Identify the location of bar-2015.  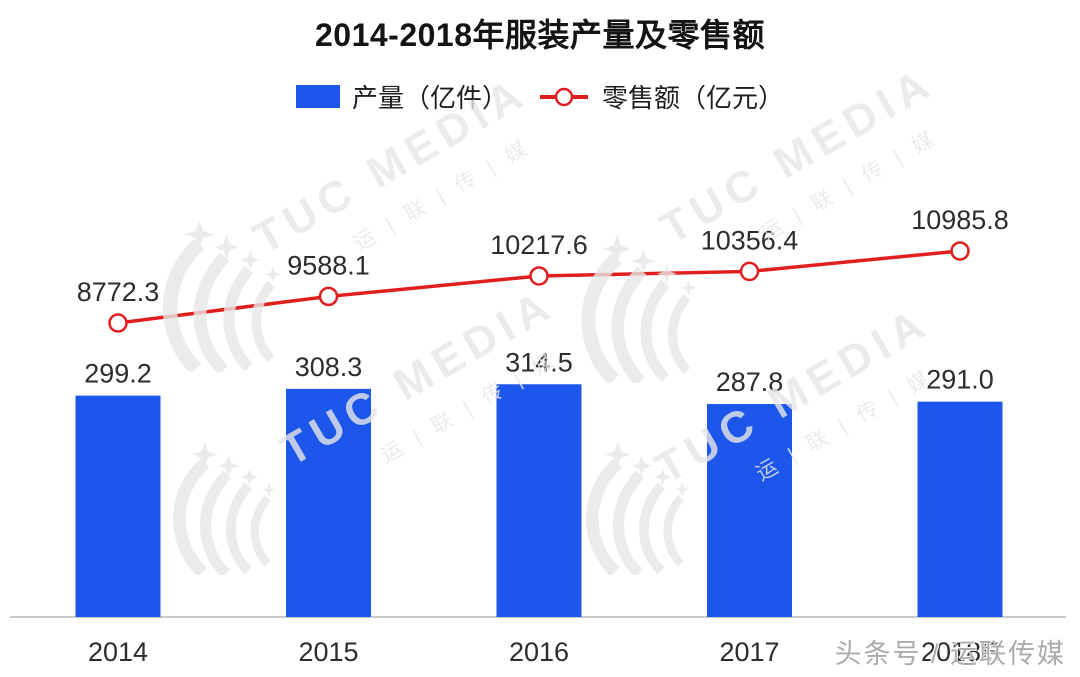
(328, 502).